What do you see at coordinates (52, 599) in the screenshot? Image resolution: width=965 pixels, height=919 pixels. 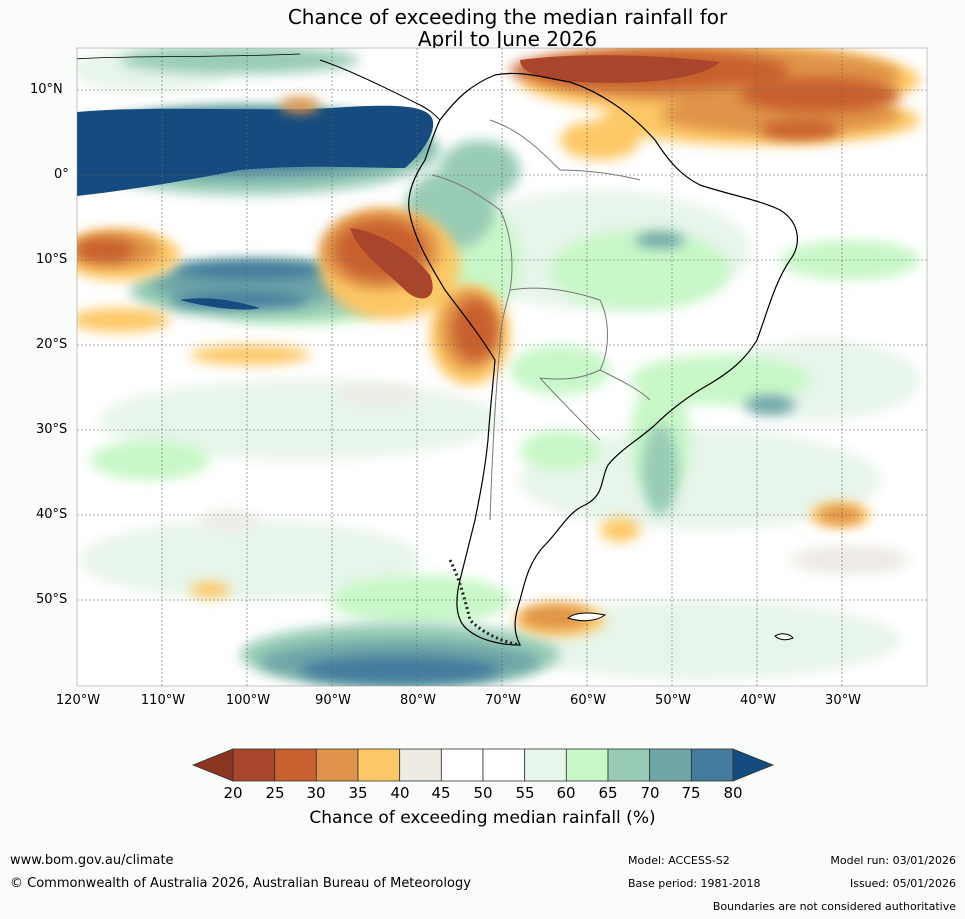 I see `lat-label-50s: 50°S` at bounding box center [52, 599].